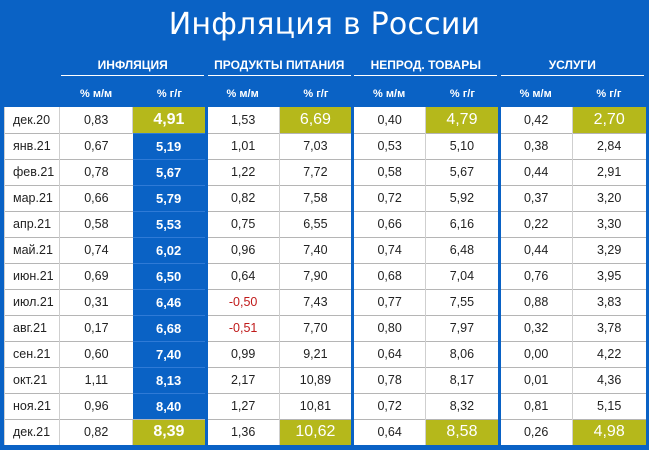  Describe the element at coordinates (315, 120) in the screenshot. I see `value-cell: 6,69` at that location.